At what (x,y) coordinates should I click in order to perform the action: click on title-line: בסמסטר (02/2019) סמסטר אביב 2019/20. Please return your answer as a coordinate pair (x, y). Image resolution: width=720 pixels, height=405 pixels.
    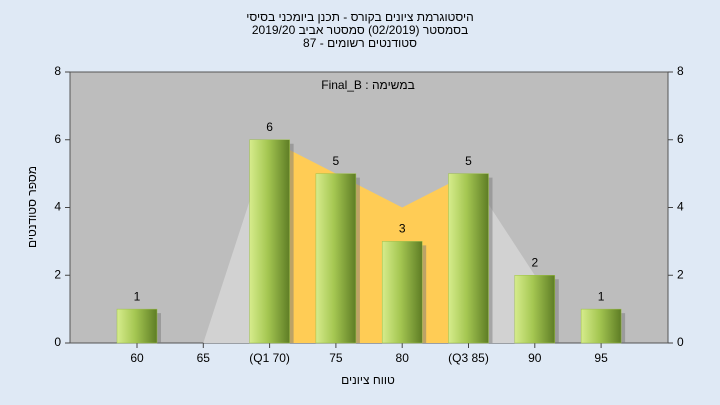
    Looking at the image, I should click on (360, 30).